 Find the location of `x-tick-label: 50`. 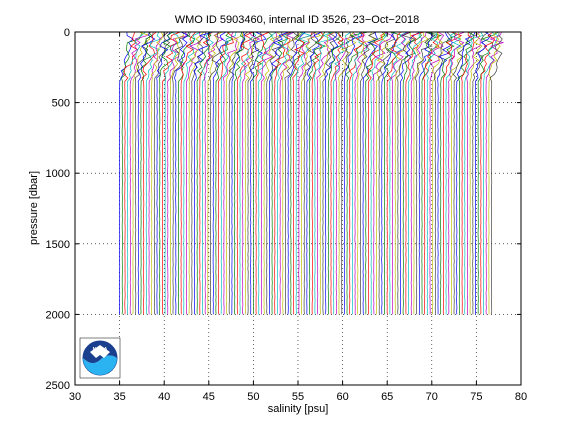

x-tick-label: 50 is located at coordinates (253, 397).